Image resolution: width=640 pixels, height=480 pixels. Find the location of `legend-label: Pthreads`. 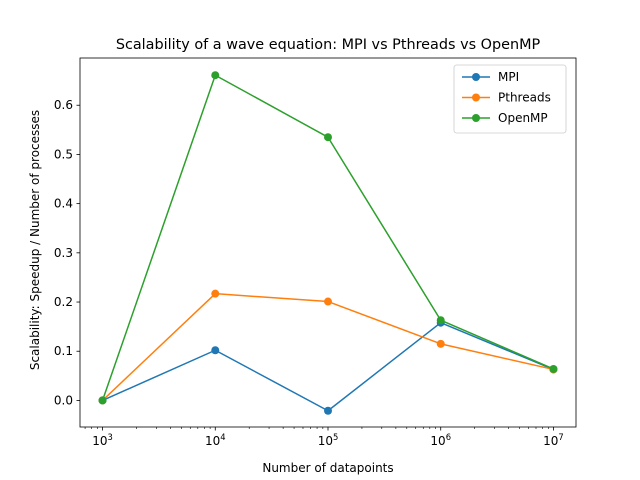

legend-label: Pthreads is located at coordinates (524, 98).